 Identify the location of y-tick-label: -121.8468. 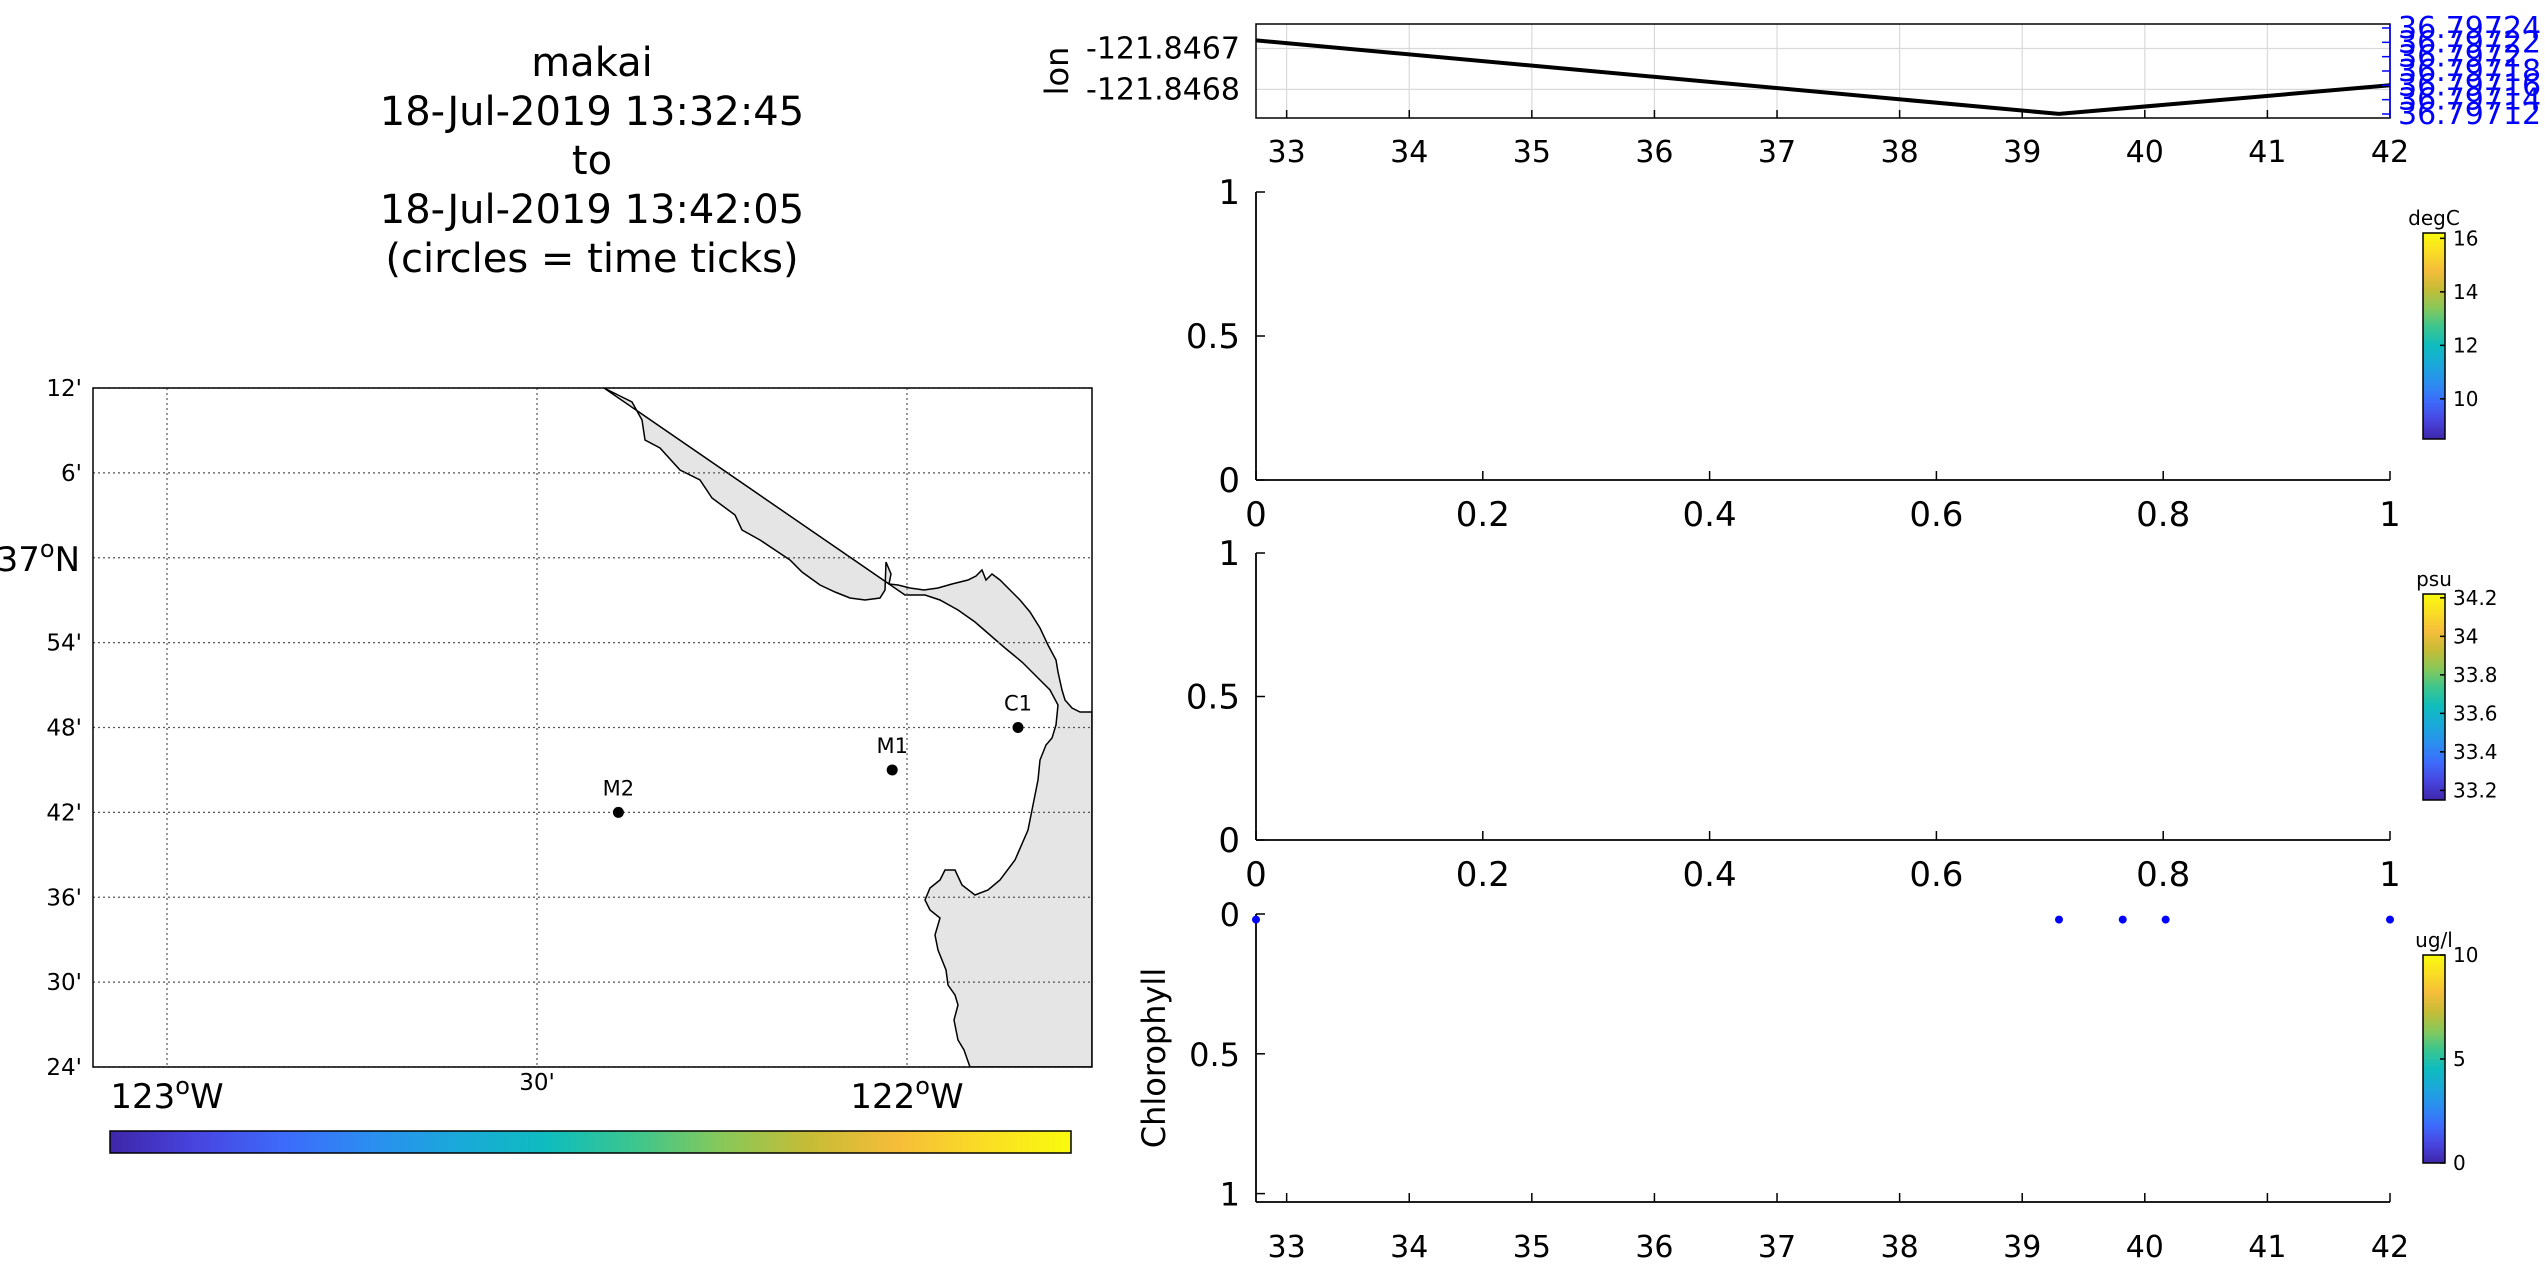
(1163, 89).